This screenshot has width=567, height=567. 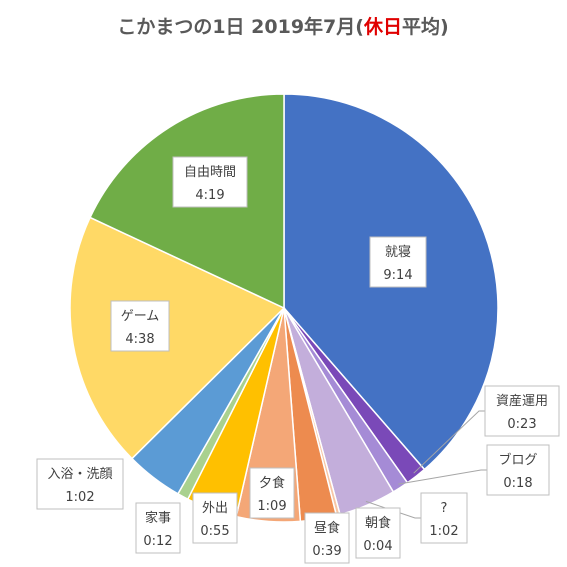 I want to click on slice-label: 外出 0:55, so click(x=215, y=518).